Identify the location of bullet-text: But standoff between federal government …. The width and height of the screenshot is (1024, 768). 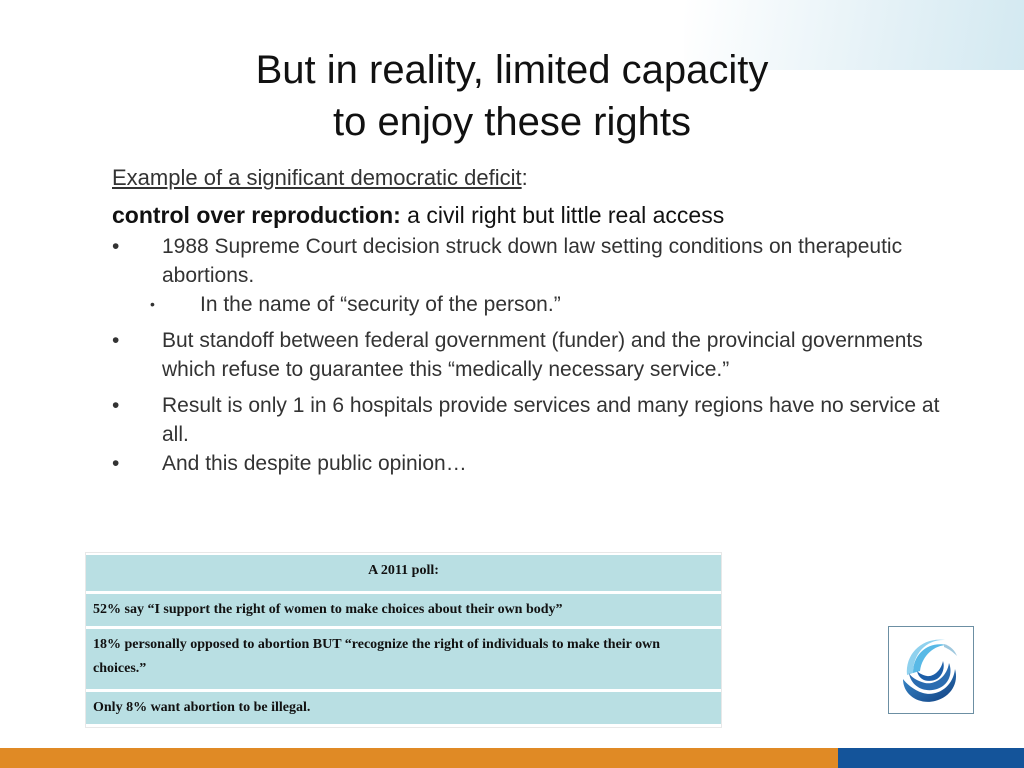
(542, 355).